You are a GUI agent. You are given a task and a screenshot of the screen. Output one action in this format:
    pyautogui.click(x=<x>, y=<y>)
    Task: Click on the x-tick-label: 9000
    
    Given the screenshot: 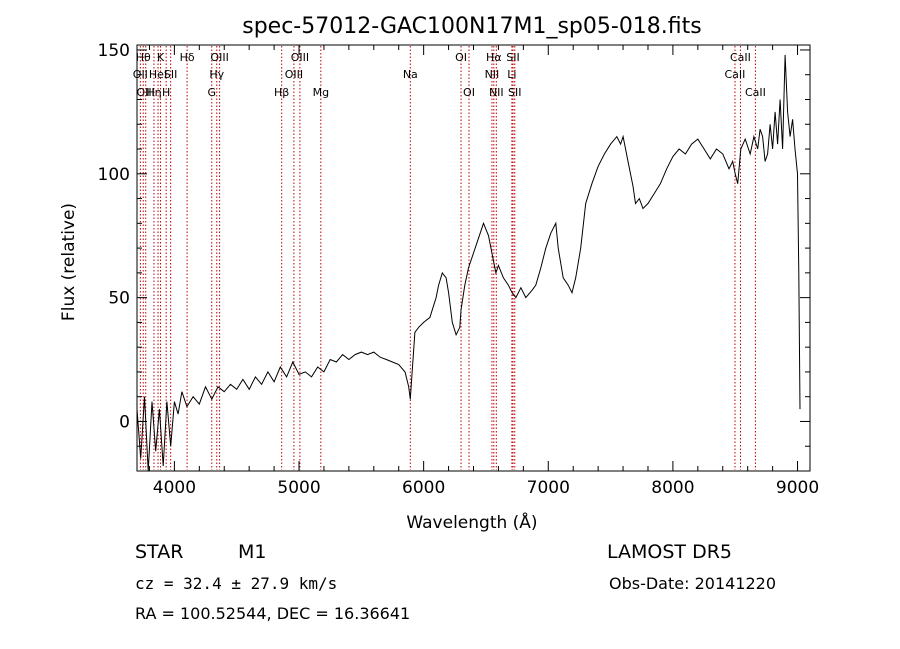 What is the action you would take?
    pyautogui.click(x=797, y=488)
    